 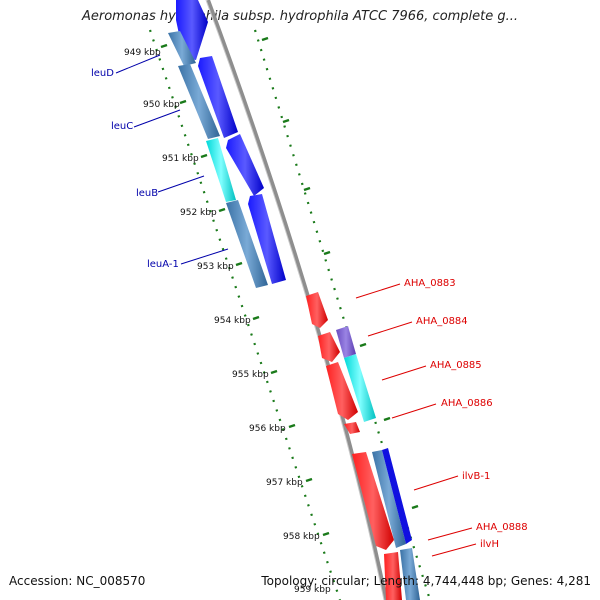 What do you see at coordinates (442, 321) in the screenshot?
I see `gene-label-AHA_0884: AHA_0884` at bounding box center [442, 321].